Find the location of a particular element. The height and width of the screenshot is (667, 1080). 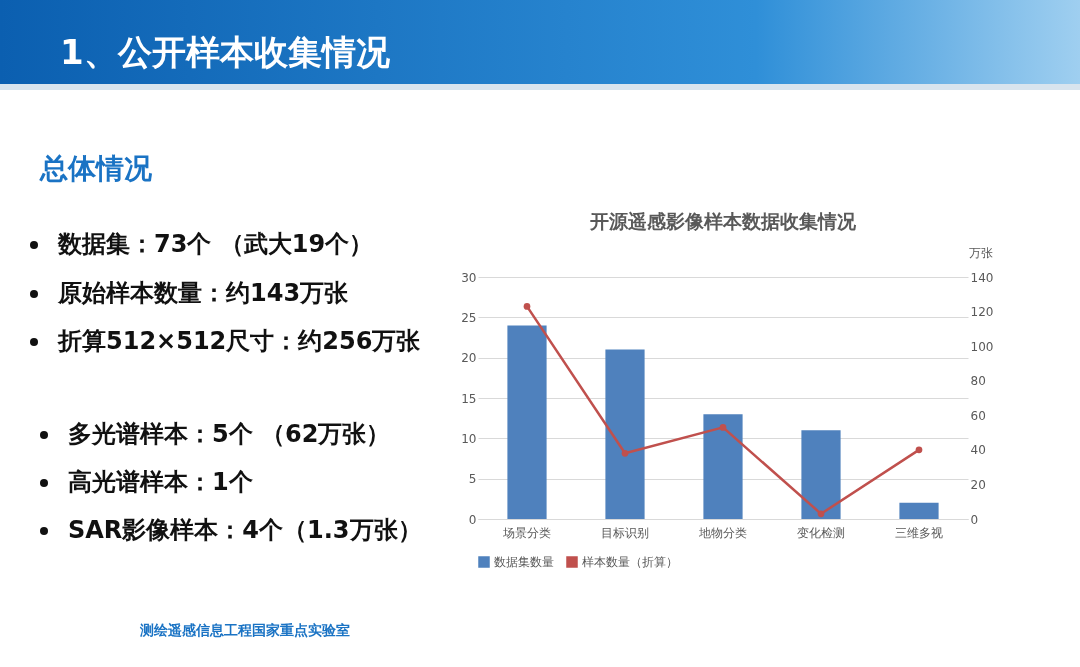

x-tick-label: 地物分类 is located at coordinates (722, 532).